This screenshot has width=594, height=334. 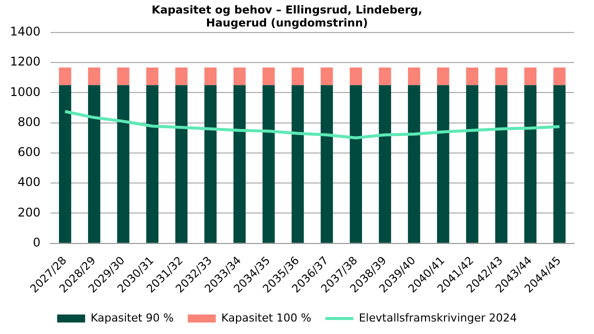 What do you see at coordinates (132, 317) in the screenshot?
I see `legend-label: Kapasitet 90 %` at bounding box center [132, 317].